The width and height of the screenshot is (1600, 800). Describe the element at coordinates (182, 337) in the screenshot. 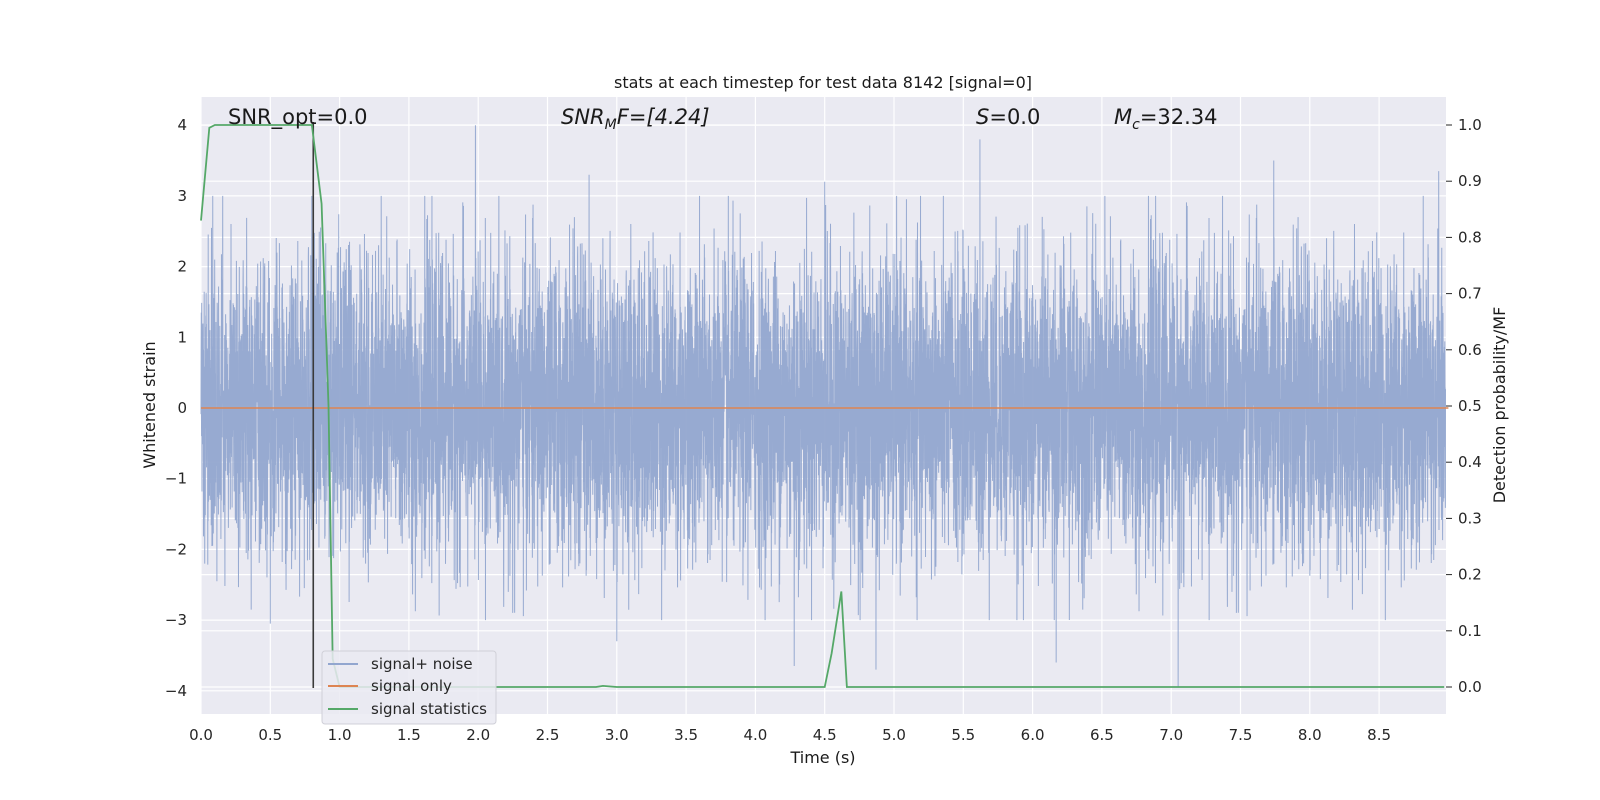

I see `y-tick-label: 1` at that location.